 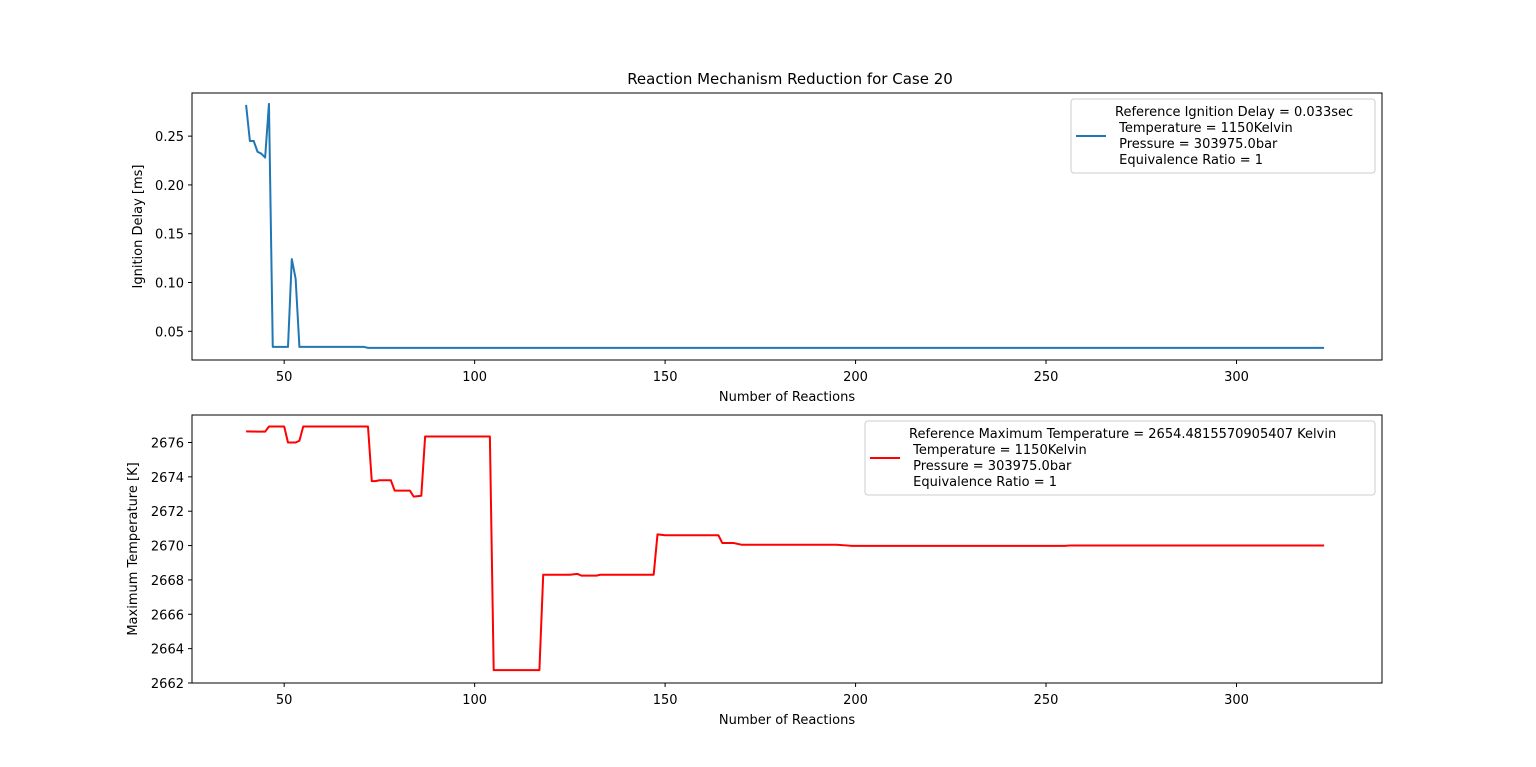 What do you see at coordinates (1196, 144) in the screenshot?
I see `ignition-delay-legend-line: Pressure = 303975.0bar` at bounding box center [1196, 144].